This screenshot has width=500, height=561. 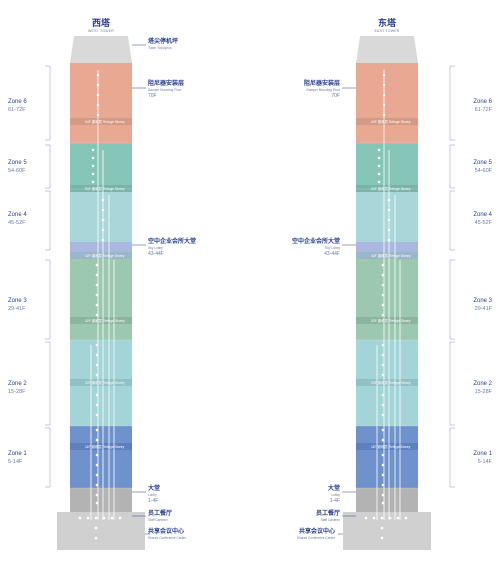 I want to click on east-damper-callout: 阻尼器安装层 Damper Mounting Floor 70F, so click(x=300, y=90).